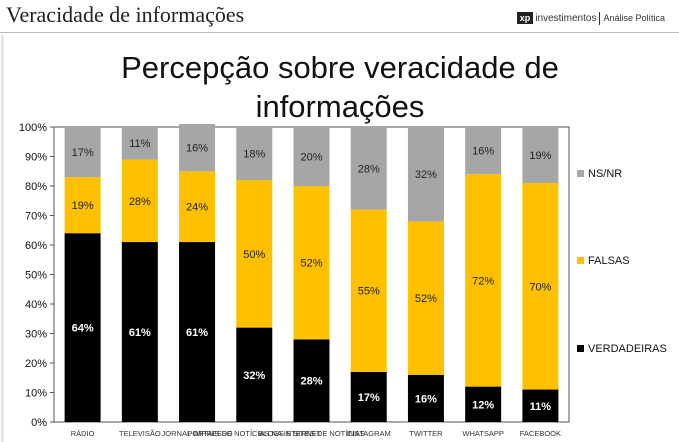 The image size is (679, 442). I want to click on data-label: 64%, so click(83, 329).